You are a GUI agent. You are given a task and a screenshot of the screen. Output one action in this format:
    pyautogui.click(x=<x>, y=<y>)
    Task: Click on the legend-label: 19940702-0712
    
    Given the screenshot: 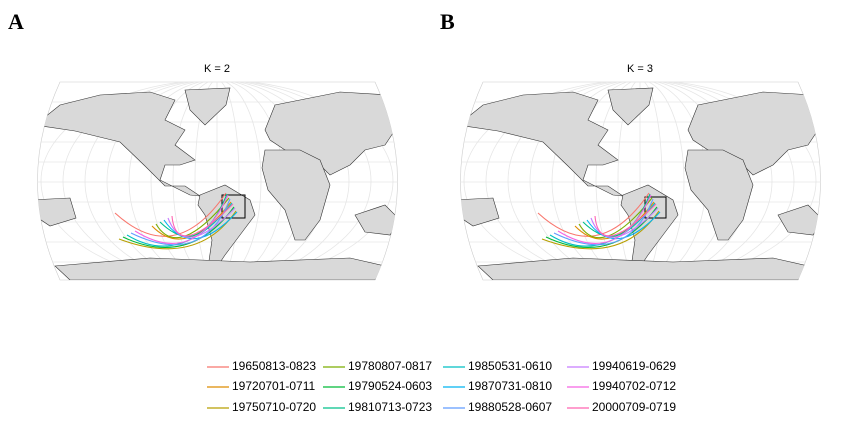 What is the action you would take?
    pyautogui.click(x=634, y=386)
    